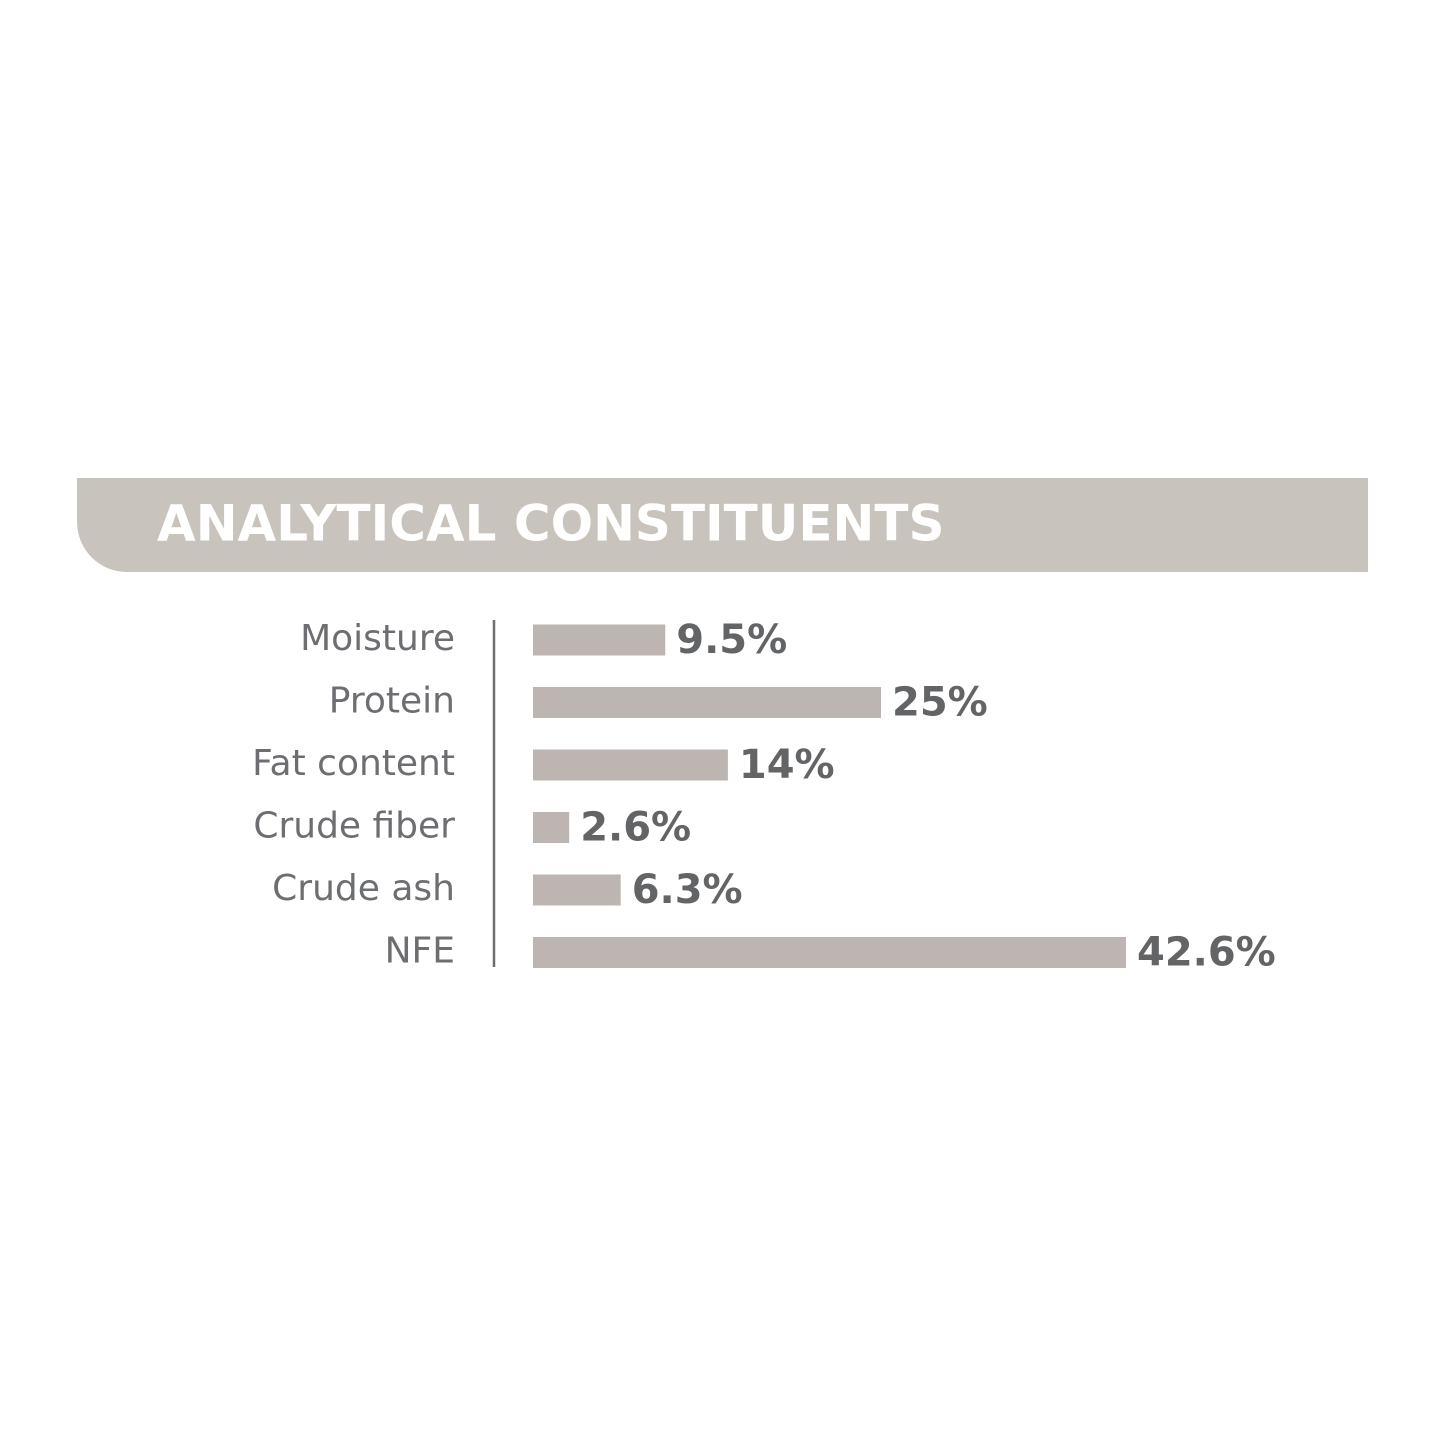  Describe the element at coordinates (687, 890) in the screenshot. I see `value-label: 6.3%` at that location.